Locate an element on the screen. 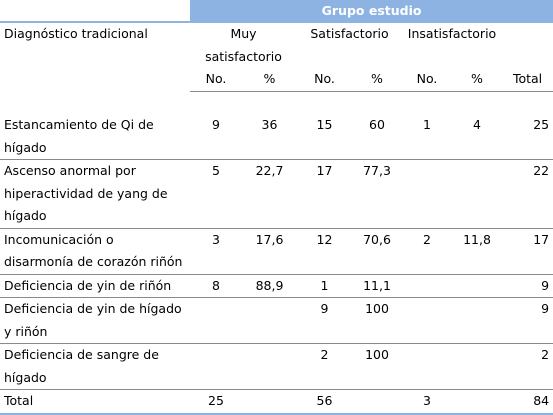 The width and height of the screenshot is (553, 415). table-cell: 12 is located at coordinates (324, 251).